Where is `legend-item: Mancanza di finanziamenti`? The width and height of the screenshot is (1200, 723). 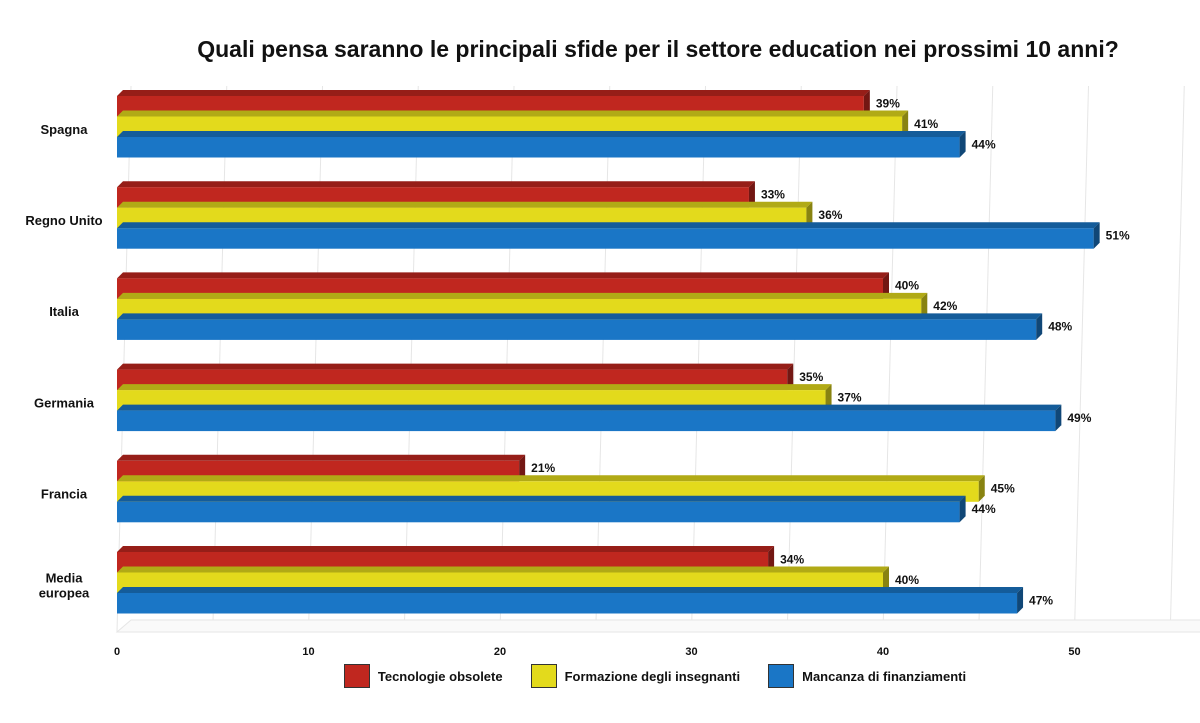 legend-item: Mancanza di finanziamenti is located at coordinates (867, 676).